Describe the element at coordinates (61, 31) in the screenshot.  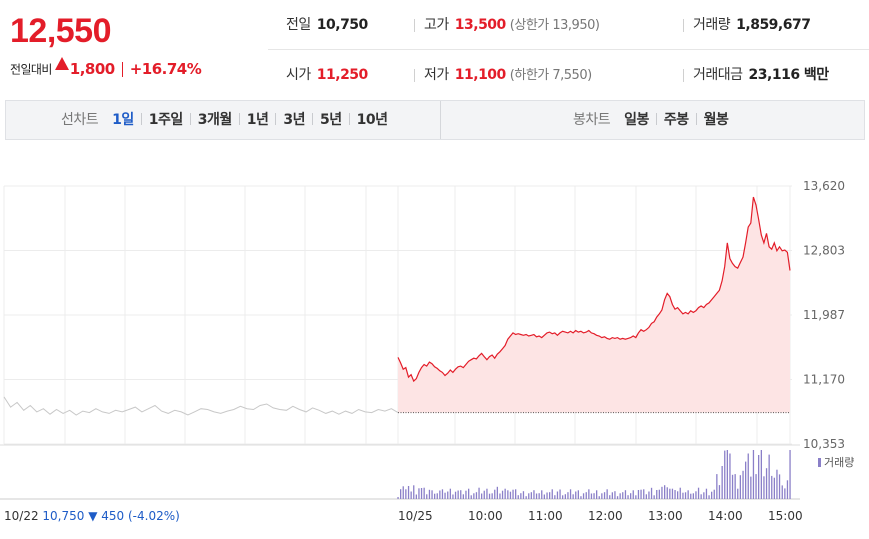
I see `current-price: 12,550` at that location.